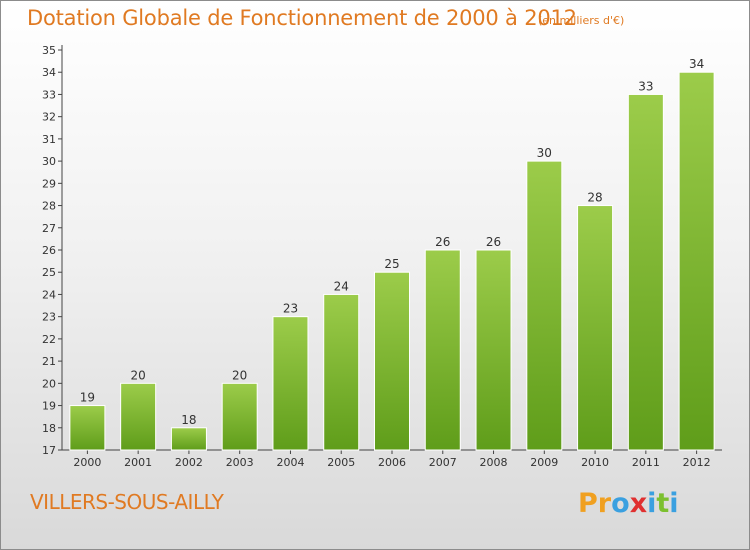 The width and height of the screenshot is (750, 550). Describe the element at coordinates (49, 383) in the screenshot. I see `y-tick-label: 20` at that location.